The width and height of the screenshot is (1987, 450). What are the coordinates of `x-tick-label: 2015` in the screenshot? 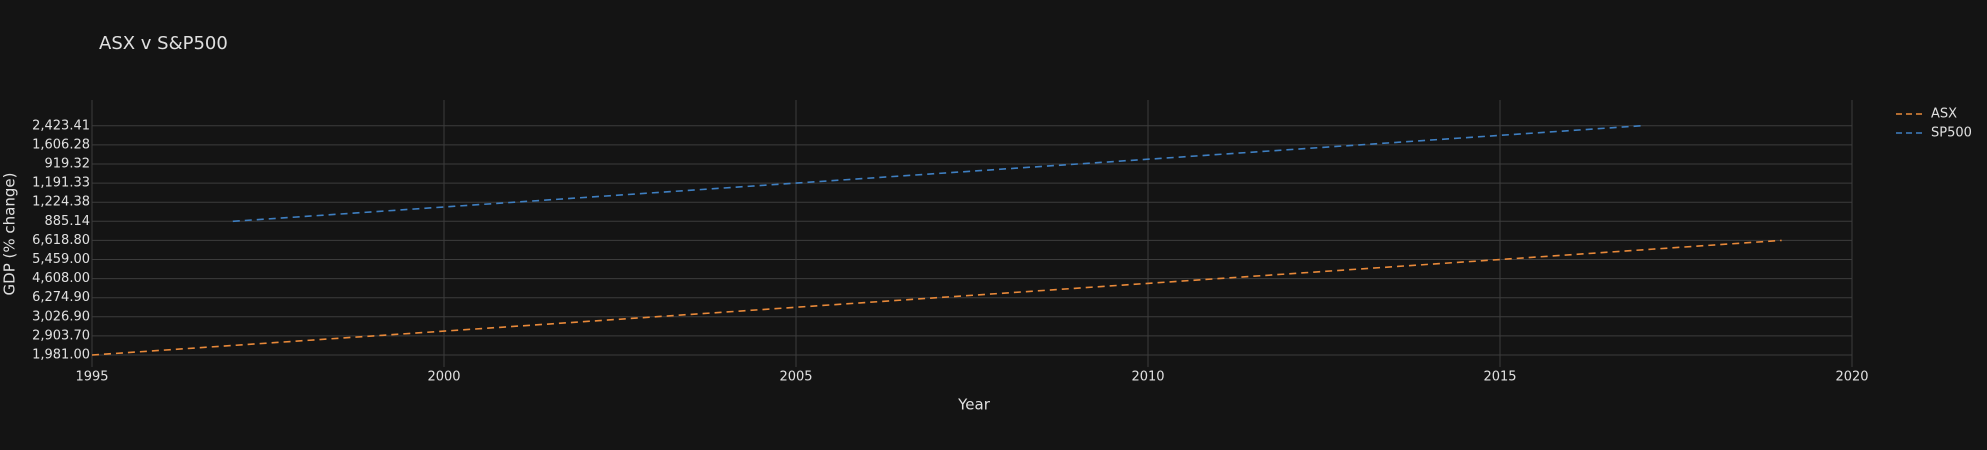 It's located at (1499, 377).